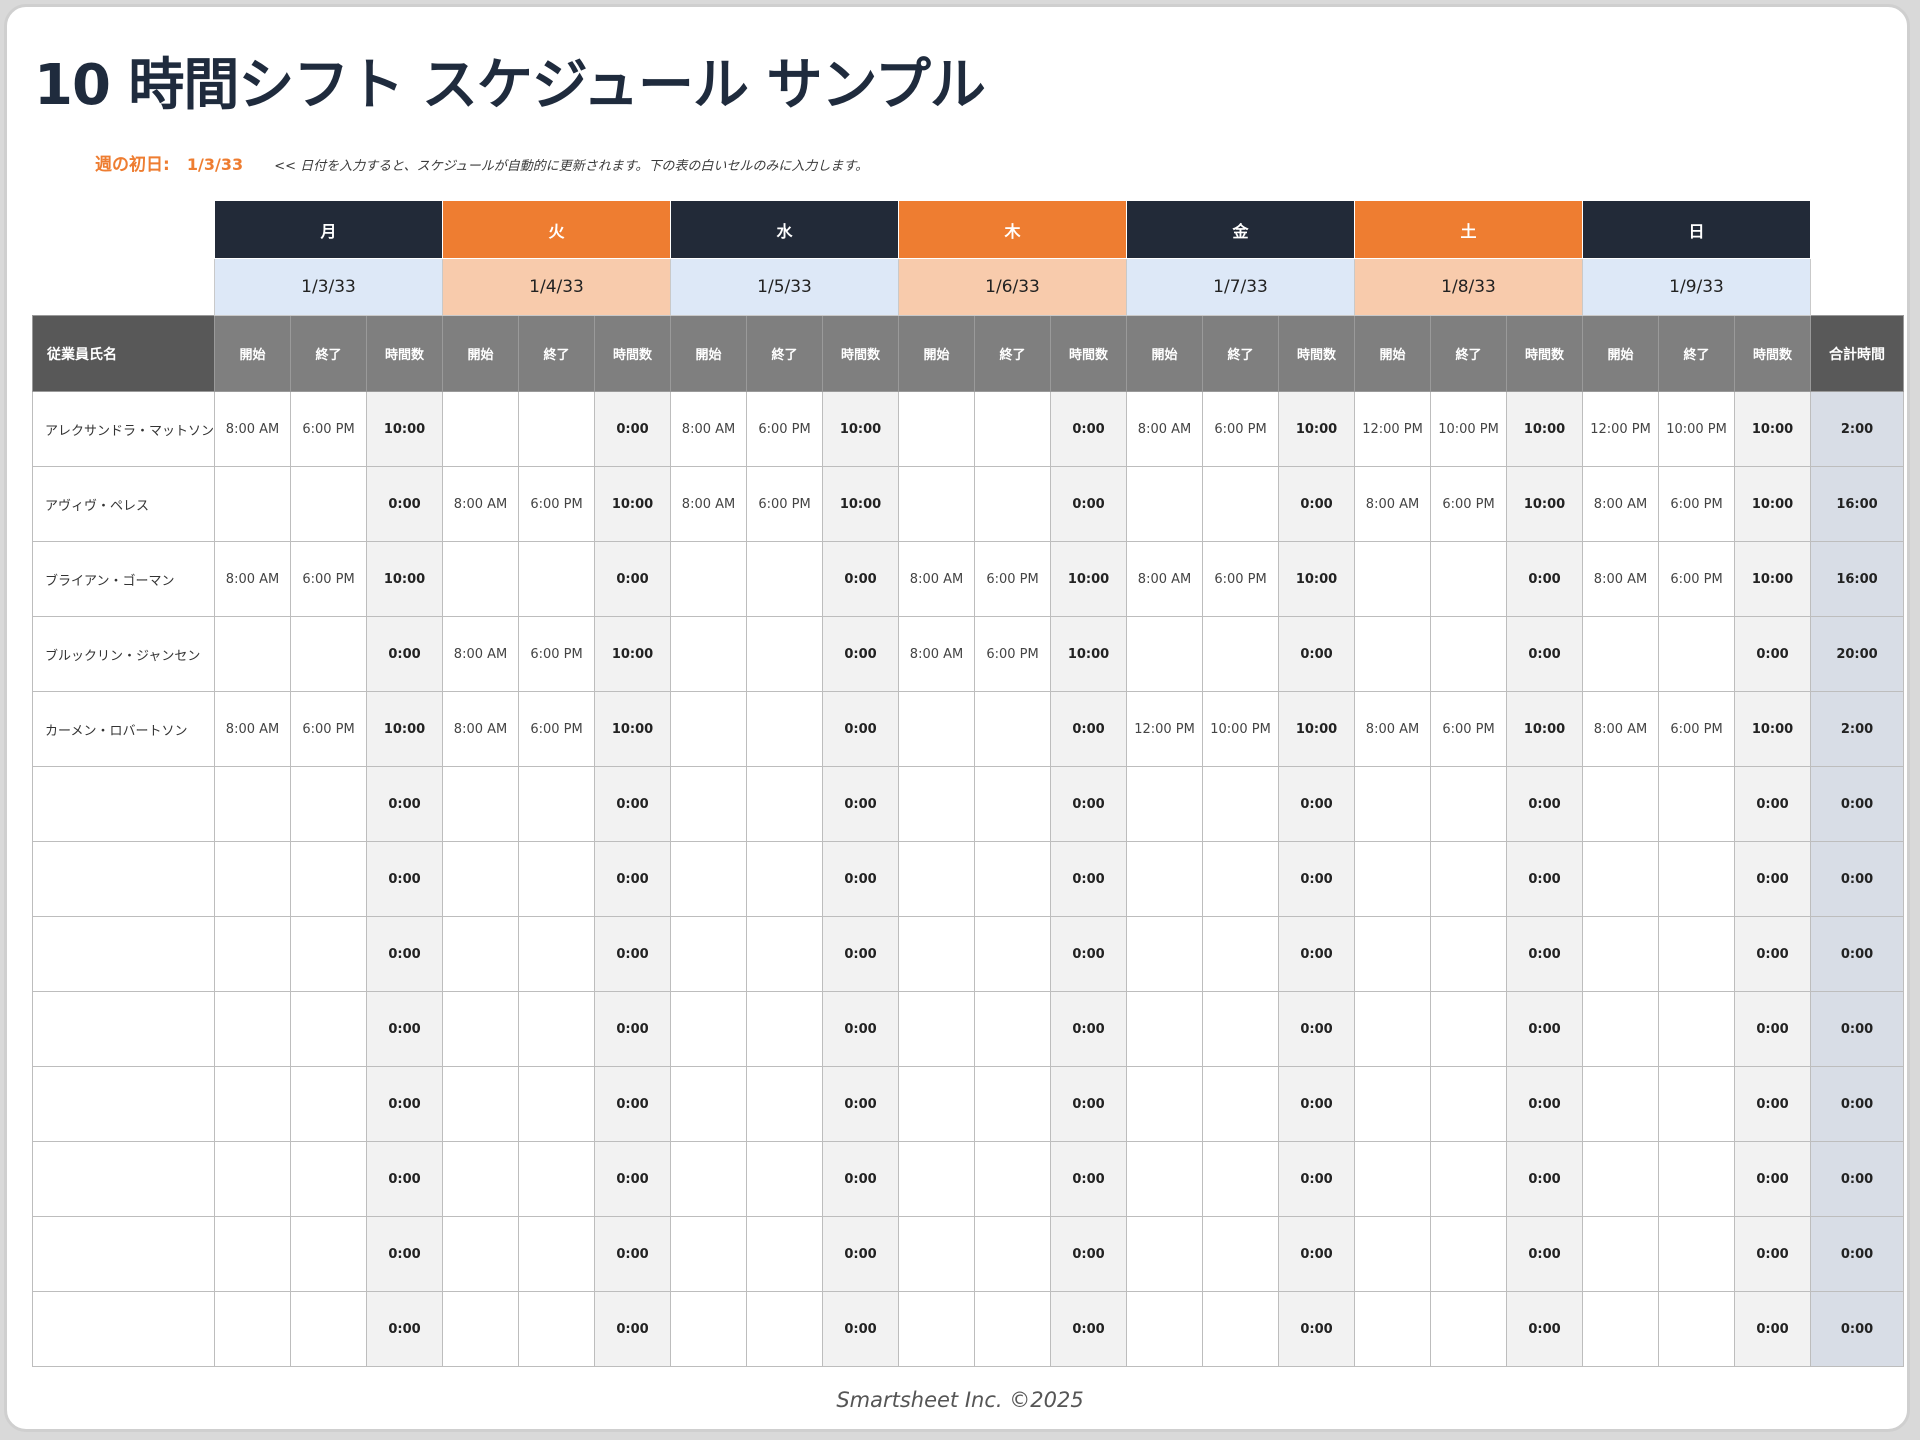 The height and width of the screenshot is (1440, 1920). I want to click on employee-name-cell: アヴィヴ・ペレス, so click(123, 504).